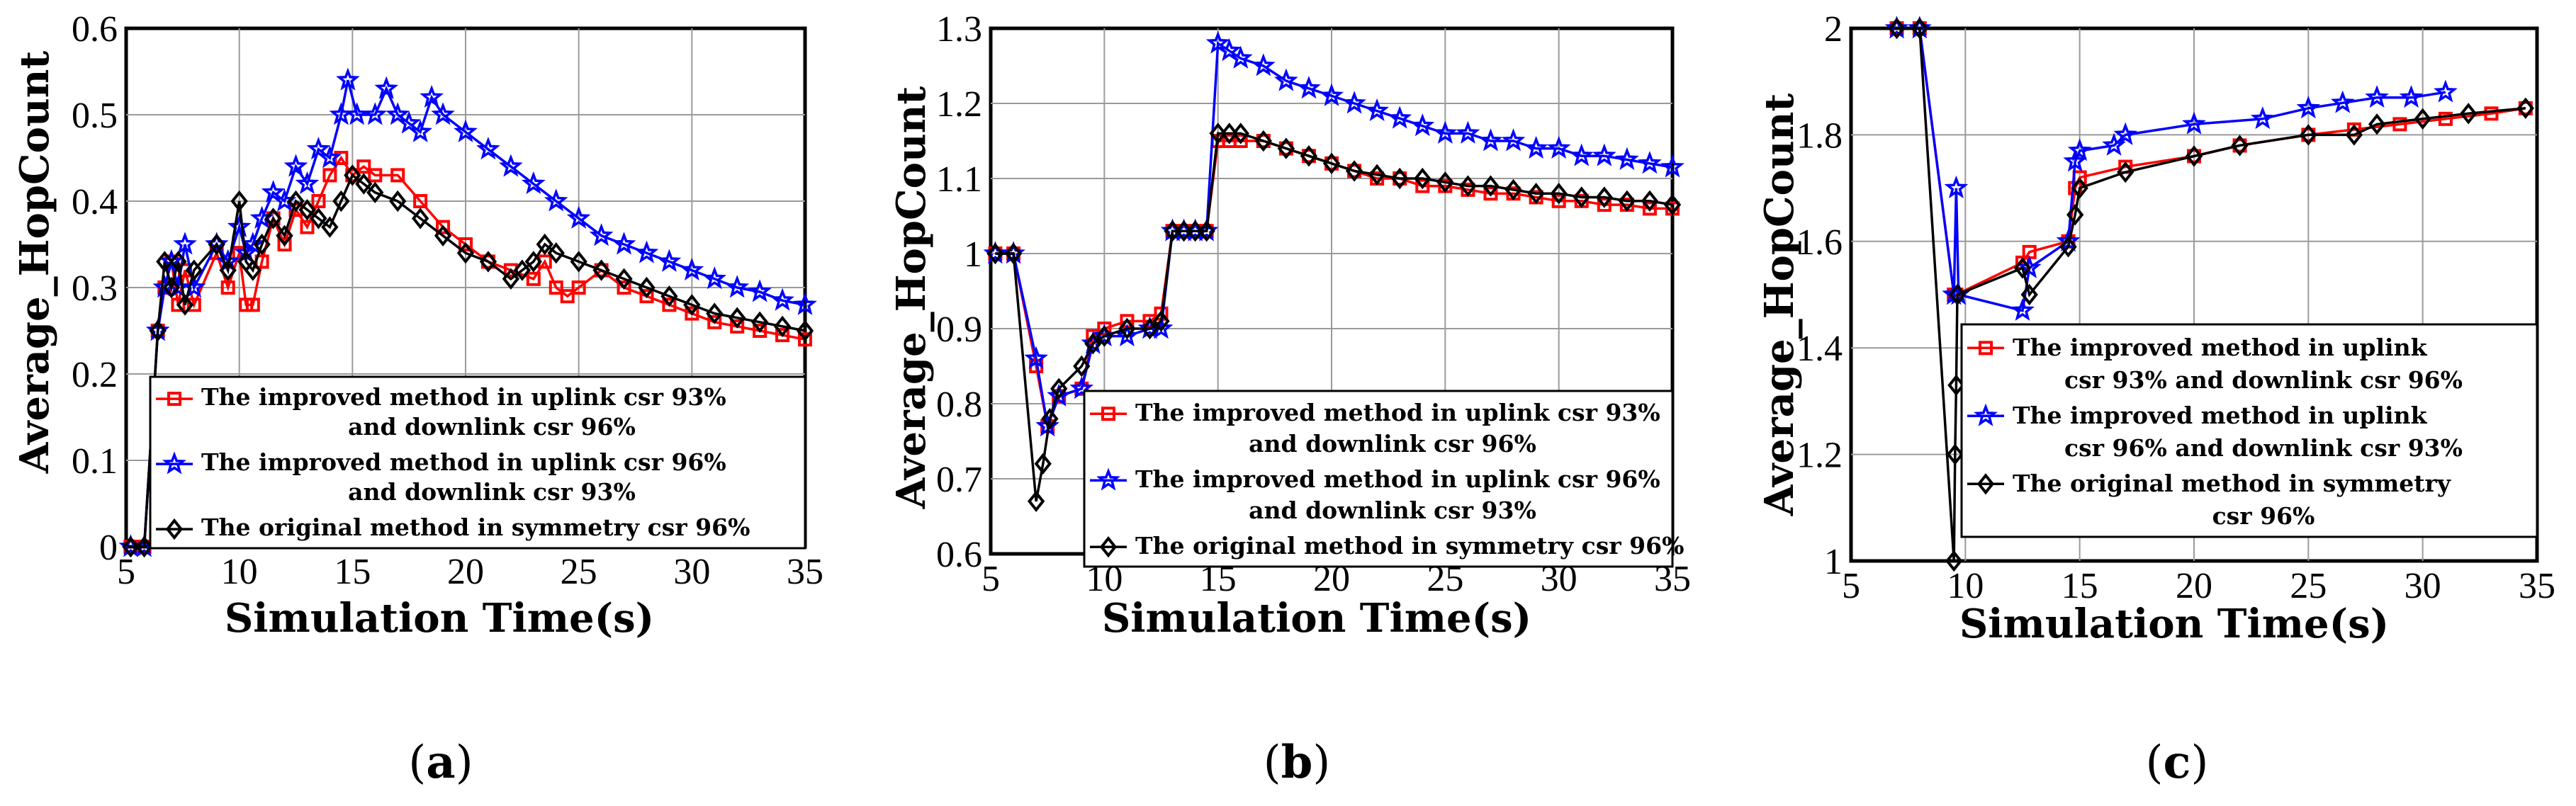  I want to click on y-tick-label-b: 0.7, so click(959, 480).